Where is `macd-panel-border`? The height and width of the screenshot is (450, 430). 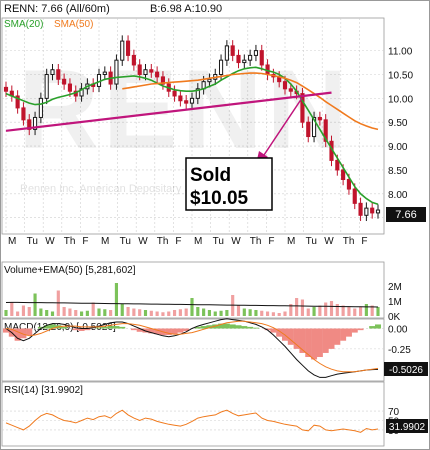 macd-panel-border is located at coordinates (193, 350).